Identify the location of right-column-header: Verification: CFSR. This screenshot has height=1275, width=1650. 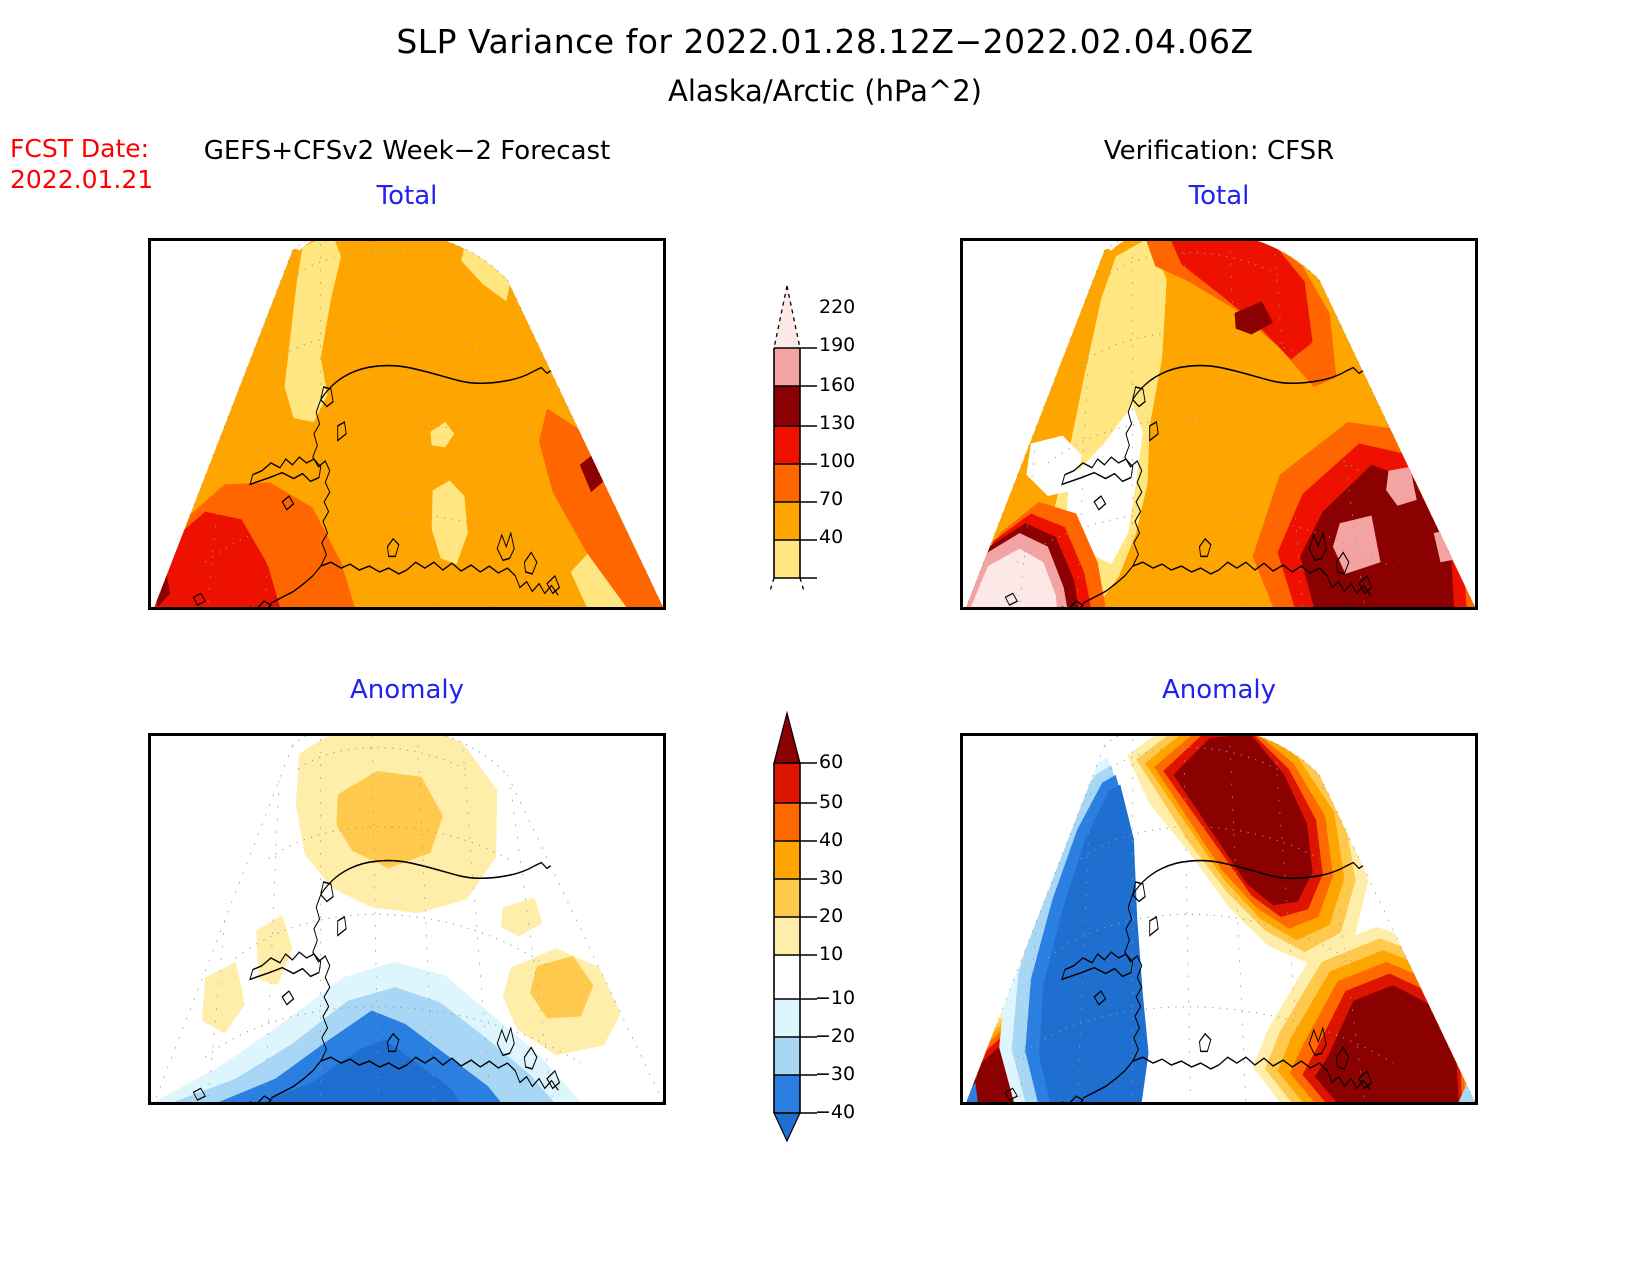
(1219, 151).